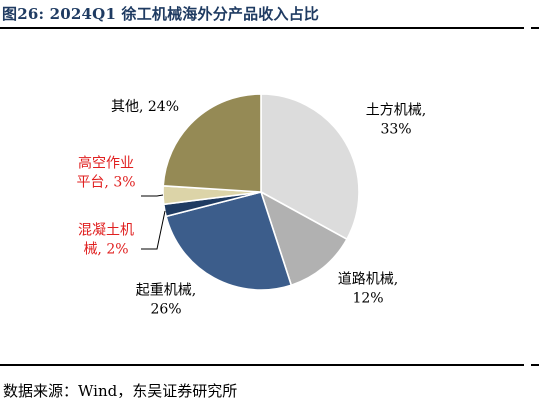 This screenshot has height=408, width=539. What do you see at coordinates (161, 14) in the screenshot?
I see `figure-title: 图26: 2024Q1 徐工机械海外分产品收入占比` at bounding box center [161, 14].